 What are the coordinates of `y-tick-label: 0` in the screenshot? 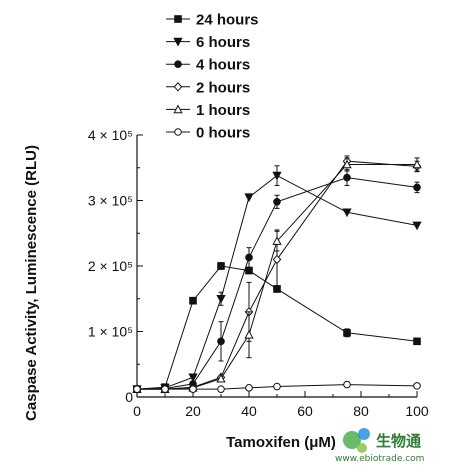 It's located at (129, 397).